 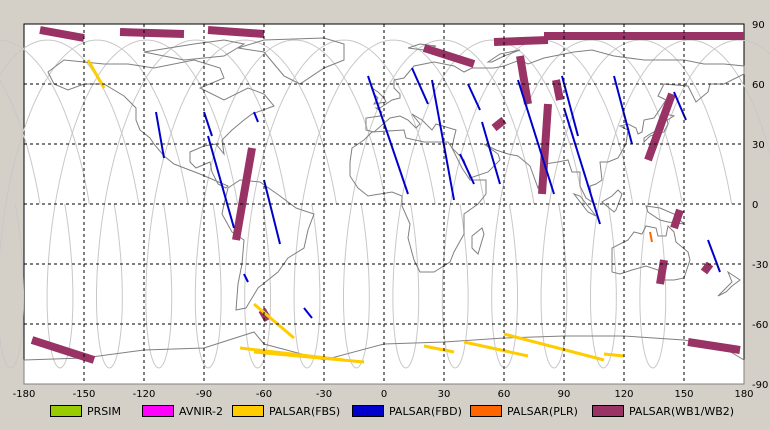 I want to click on landmass-north-america, so click(x=161, y=124).